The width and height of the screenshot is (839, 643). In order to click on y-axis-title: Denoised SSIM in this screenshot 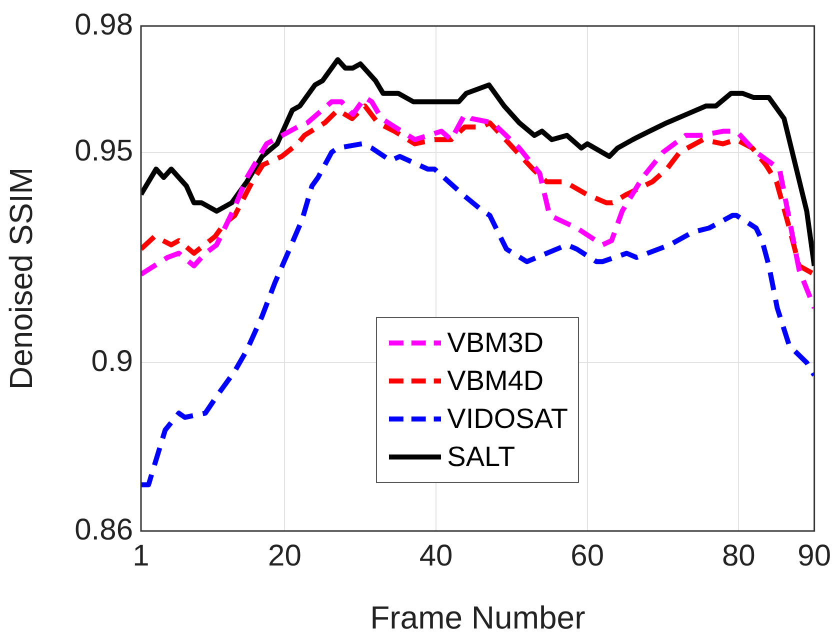, I will do `click(21, 278)`.